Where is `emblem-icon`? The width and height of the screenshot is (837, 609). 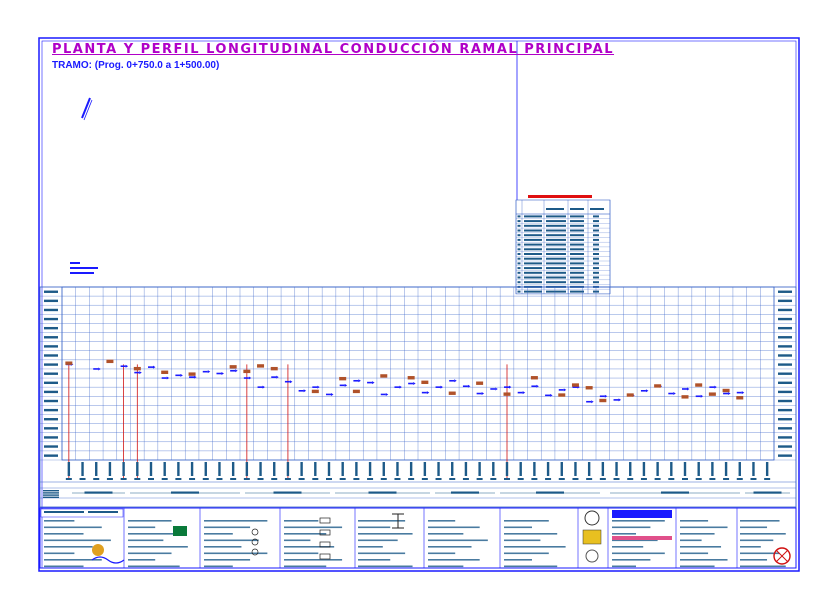 emblem-icon is located at coordinates (592, 556).